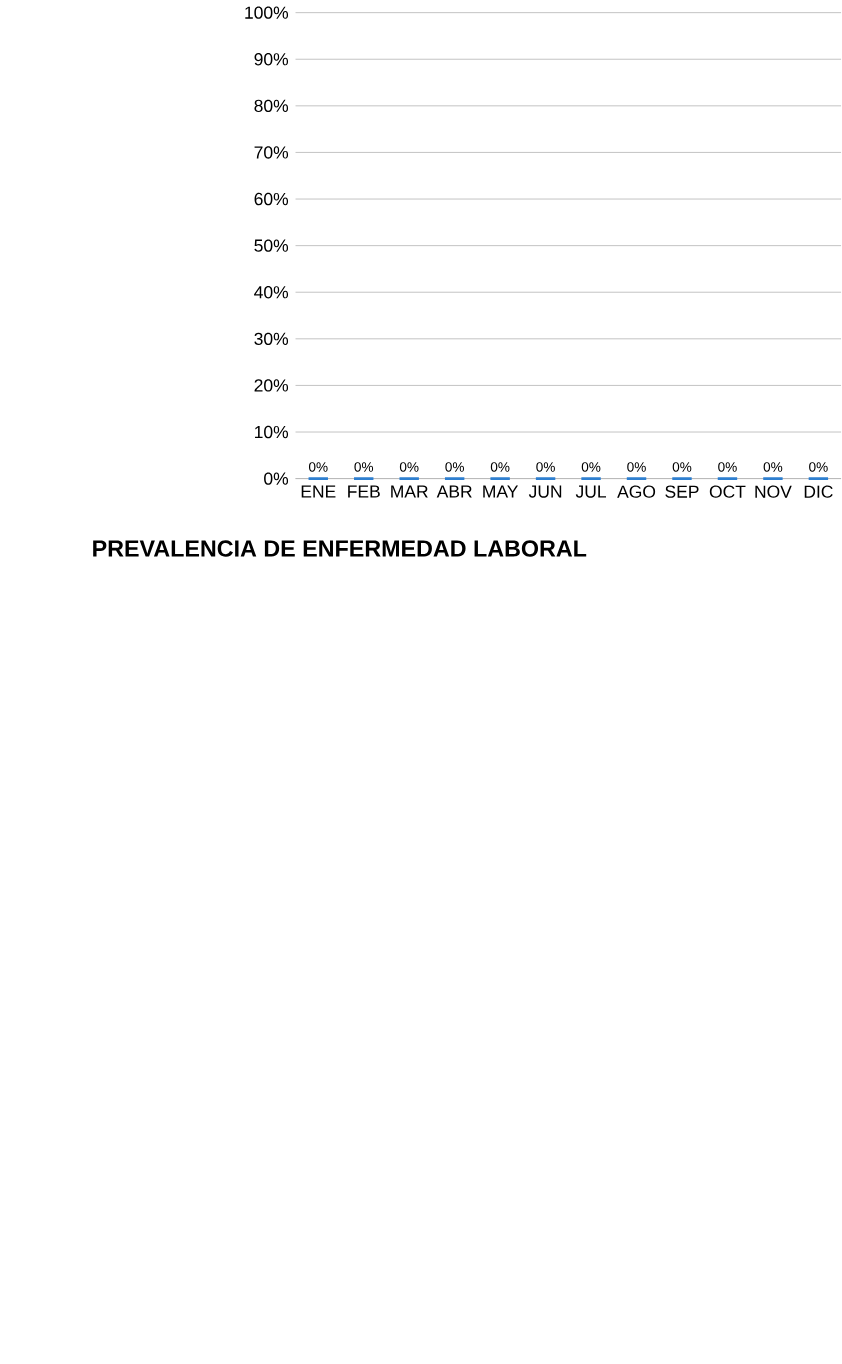 The height and width of the screenshot is (1364, 842). What do you see at coordinates (271, 339) in the screenshot?
I see `y-tick-label: 30%` at bounding box center [271, 339].